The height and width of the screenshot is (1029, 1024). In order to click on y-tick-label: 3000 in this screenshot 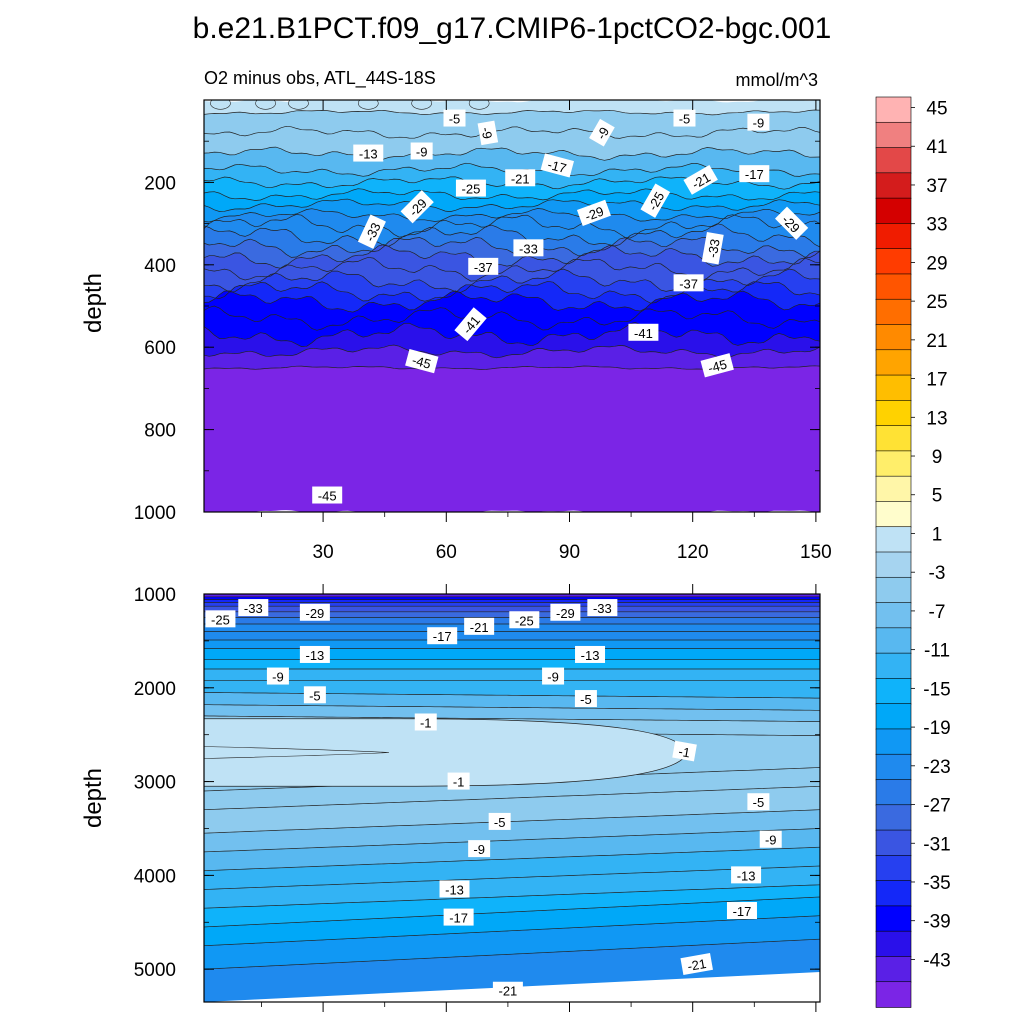, I will do `click(155, 783)`.